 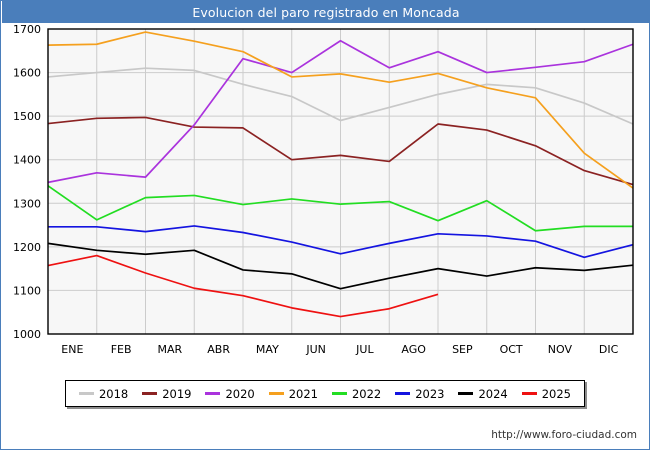 I want to click on y-tick-label: 1200, so click(x=27, y=247).